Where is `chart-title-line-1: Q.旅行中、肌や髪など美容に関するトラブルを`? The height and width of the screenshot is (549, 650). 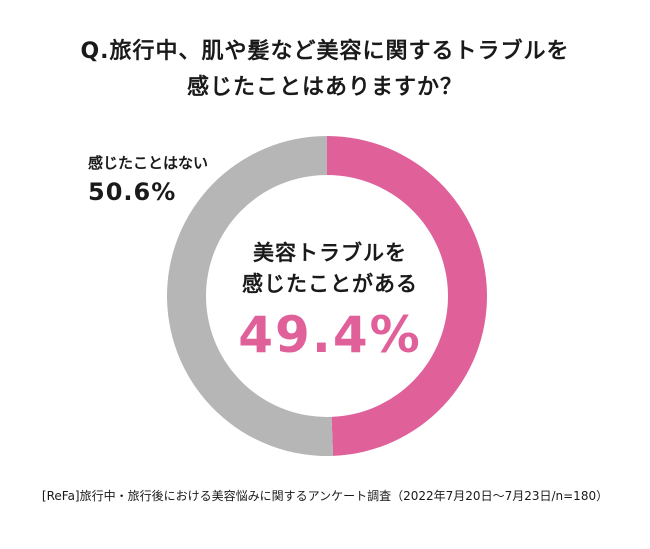 chart-title-line-1: Q.旅行中、肌や髪など美容に関するトラブルを is located at coordinates (325, 51).